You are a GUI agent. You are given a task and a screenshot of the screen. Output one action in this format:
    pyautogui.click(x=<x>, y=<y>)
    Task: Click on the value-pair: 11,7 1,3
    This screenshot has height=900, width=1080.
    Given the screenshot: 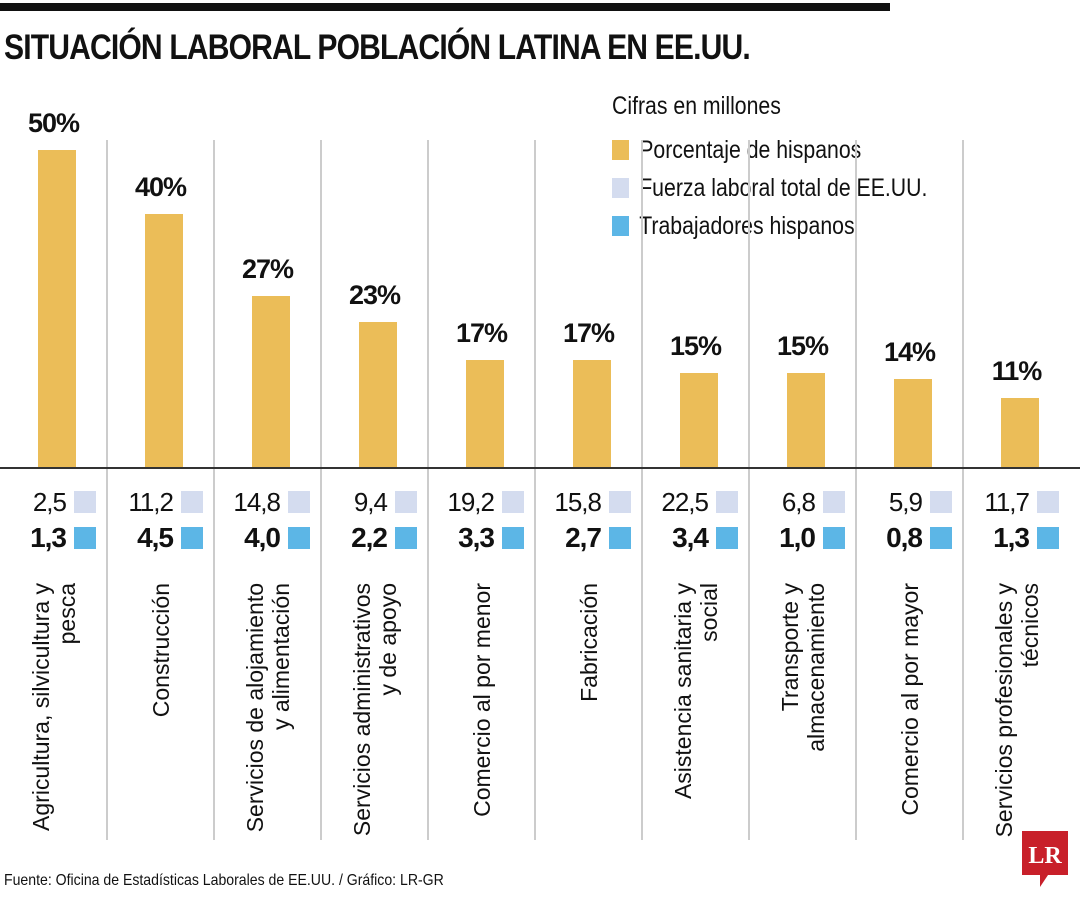 What is the action you would take?
    pyautogui.click(x=1011, y=520)
    